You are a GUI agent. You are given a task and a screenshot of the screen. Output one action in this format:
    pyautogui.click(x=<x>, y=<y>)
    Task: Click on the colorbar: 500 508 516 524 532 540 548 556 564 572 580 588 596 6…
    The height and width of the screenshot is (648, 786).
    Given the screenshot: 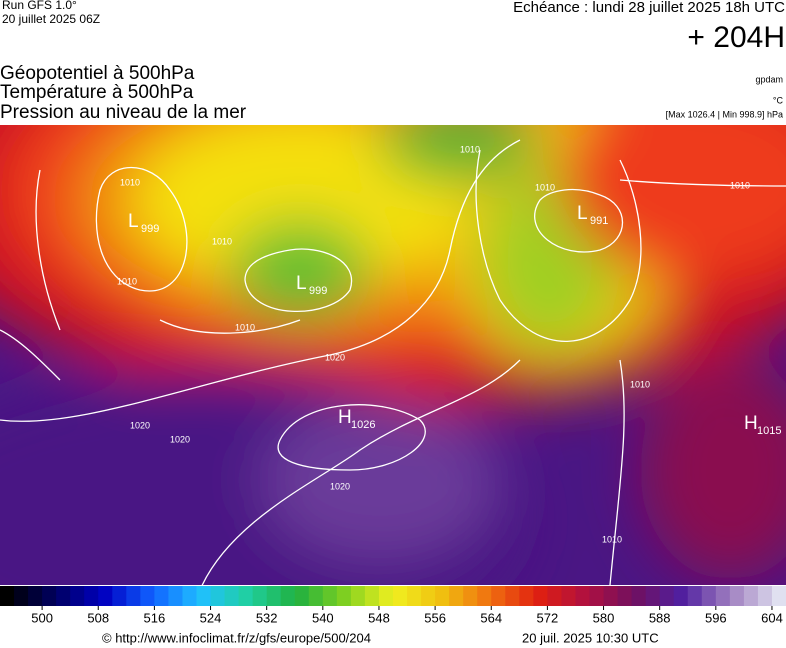 What is the action you would take?
    pyautogui.click(x=393, y=605)
    